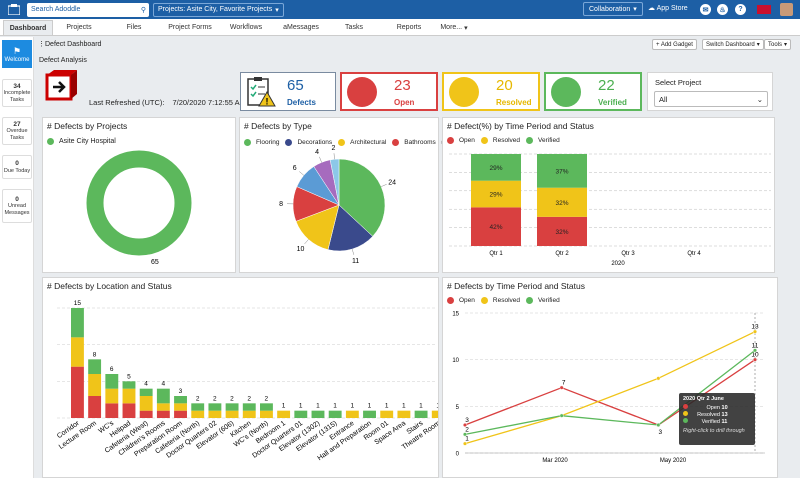  Describe the element at coordinates (190, 27) in the screenshot. I see `tab-project-forms: Project Forms` at that location.